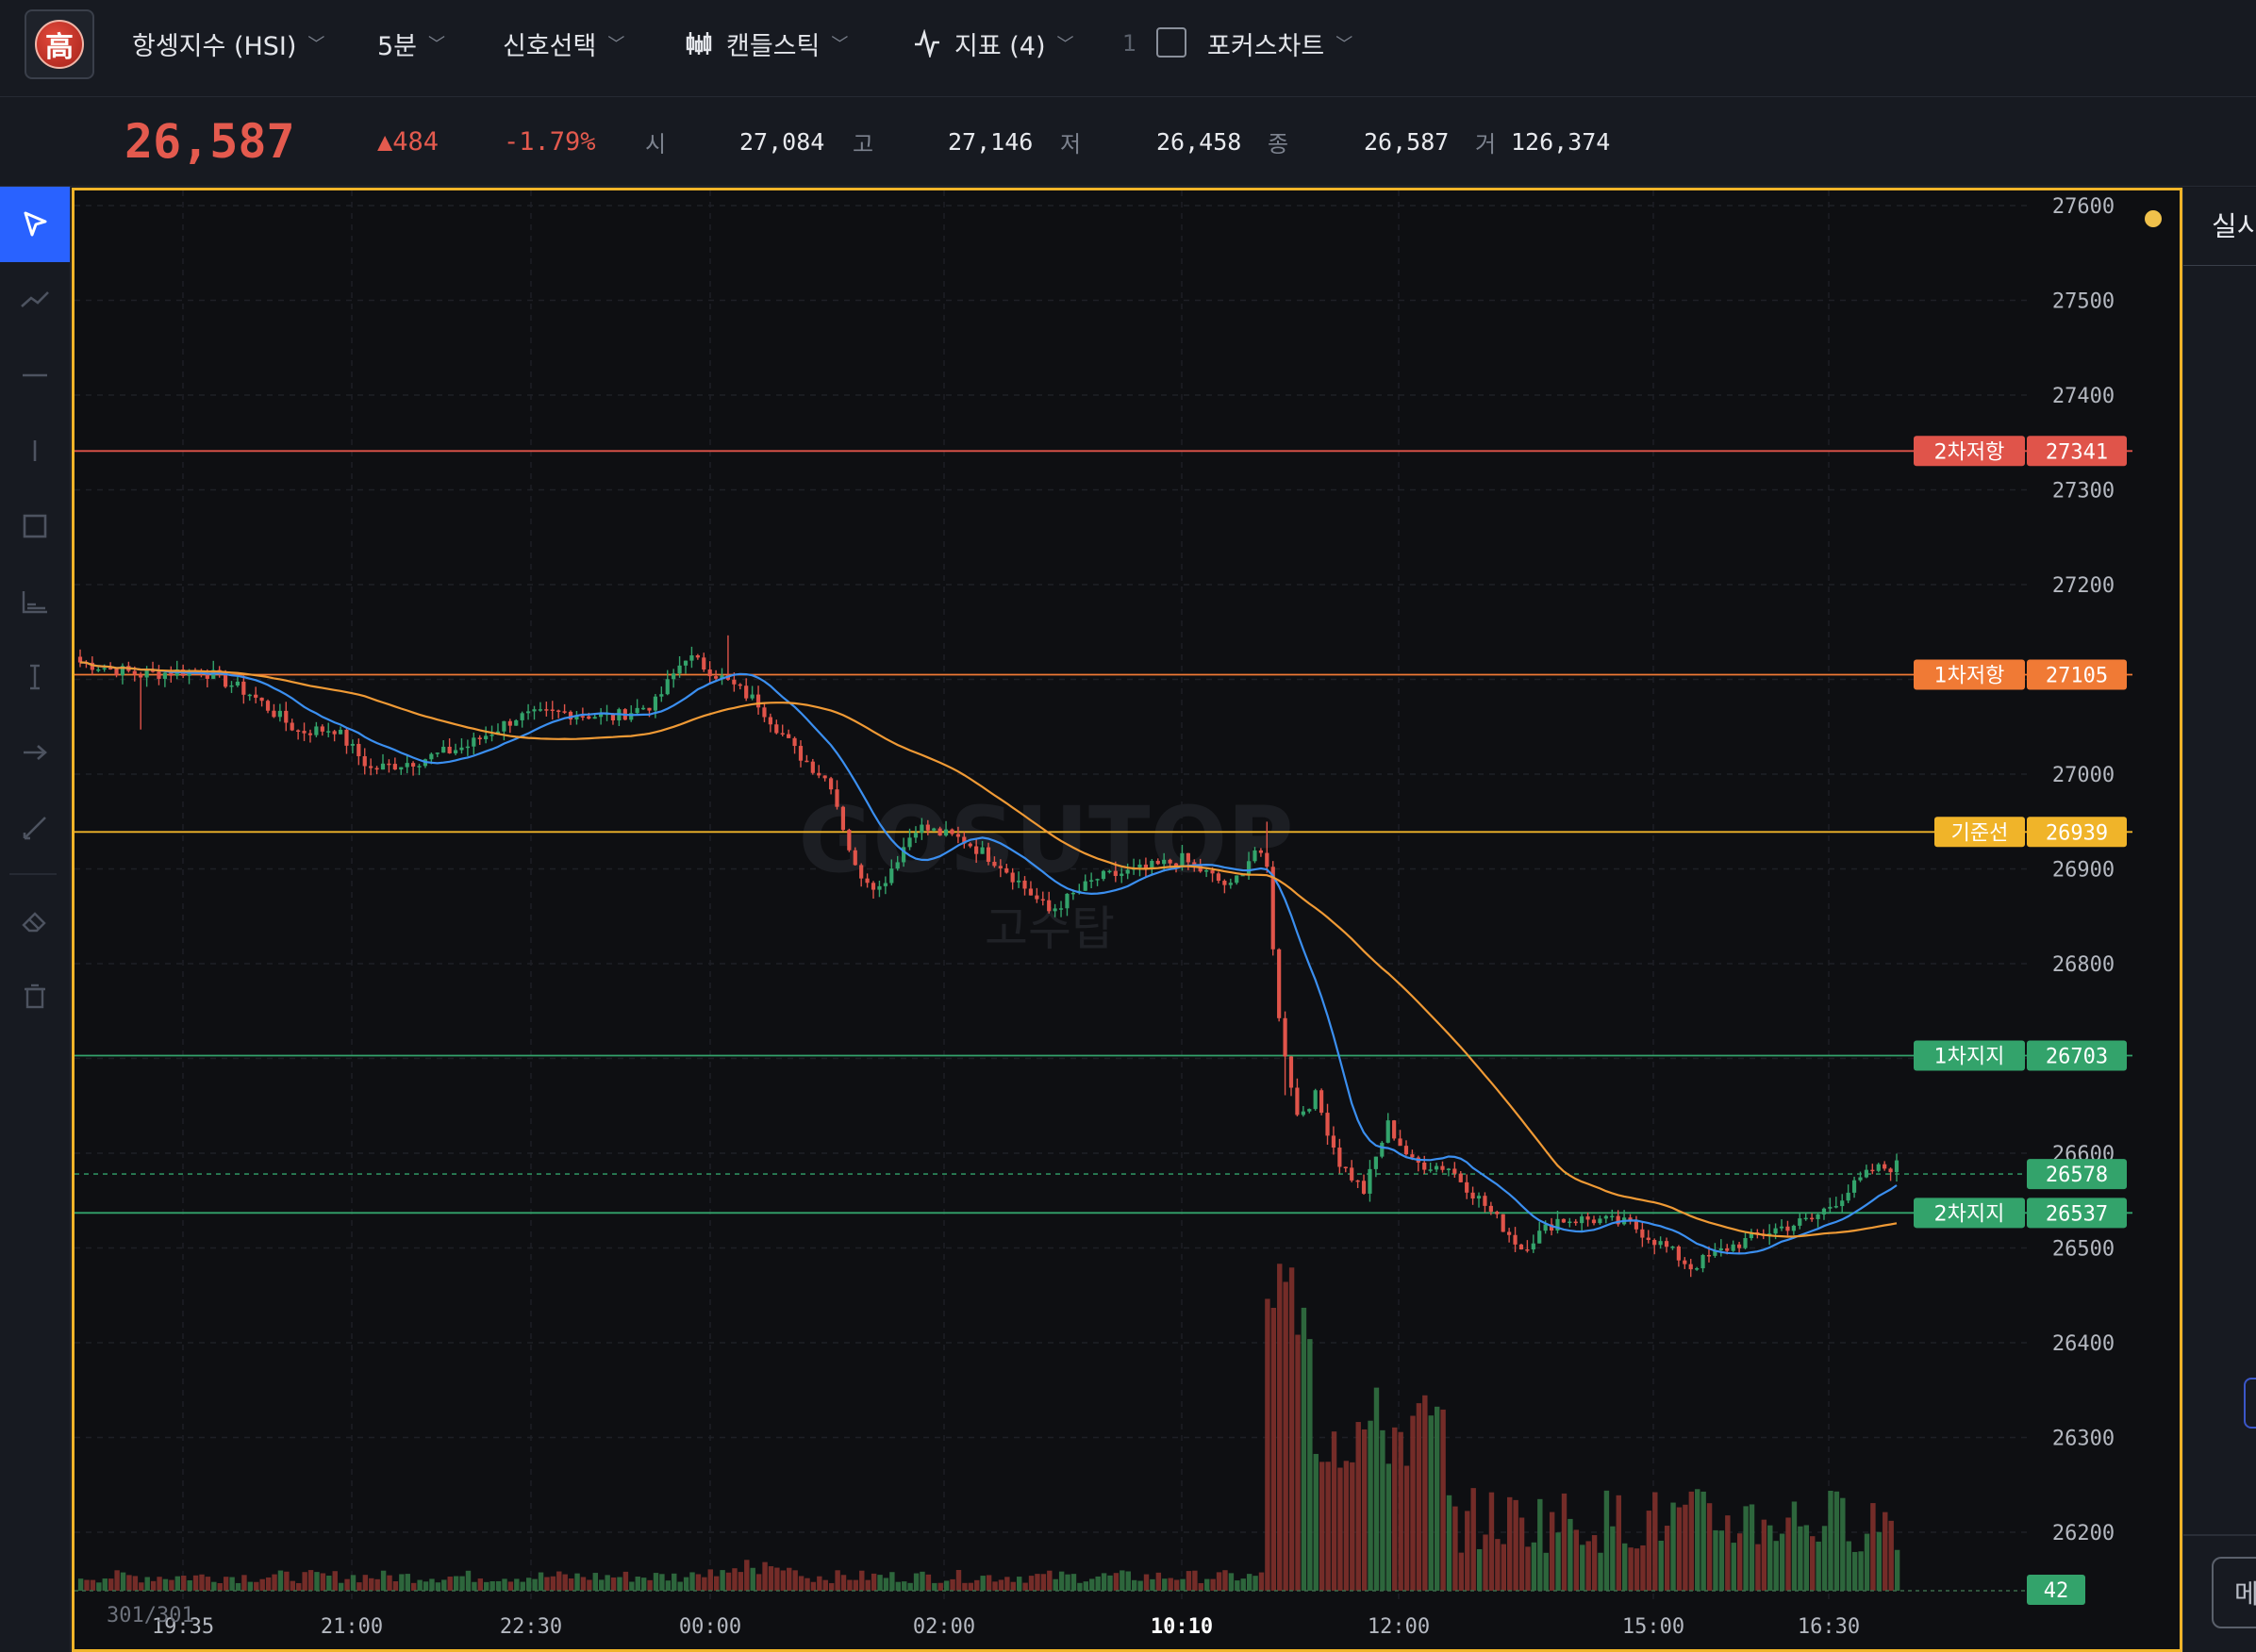 The height and width of the screenshot is (1652, 2256). What do you see at coordinates (35, 995) in the screenshot?
I see `delete-tool` at bounding box center [35, 995].